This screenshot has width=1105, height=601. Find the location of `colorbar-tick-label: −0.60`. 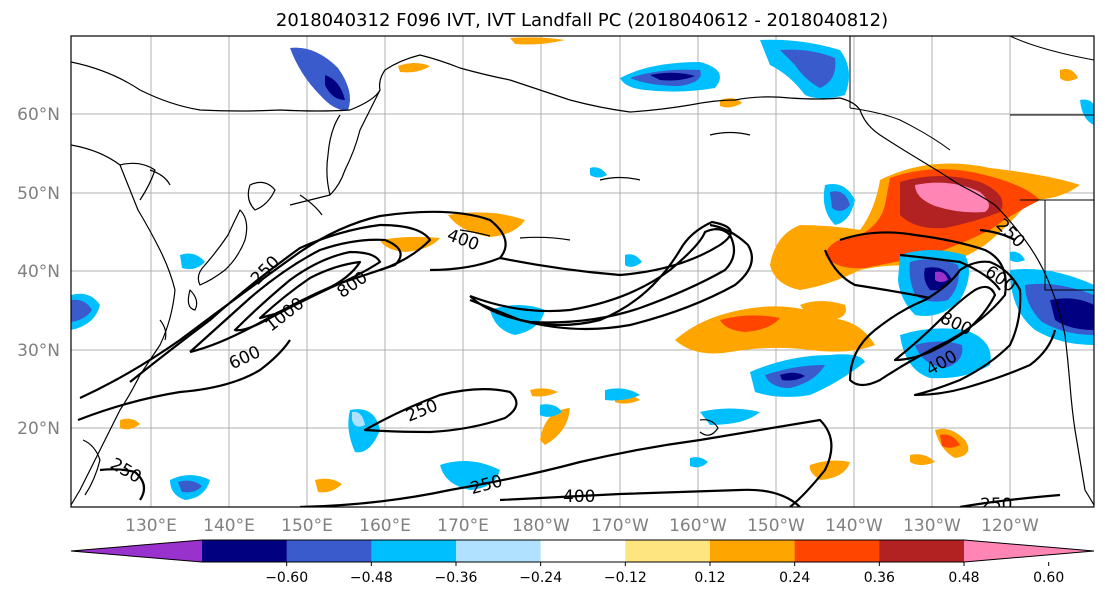

colorbar-tick-label: −0.60 is located at coordinates (286, 578).